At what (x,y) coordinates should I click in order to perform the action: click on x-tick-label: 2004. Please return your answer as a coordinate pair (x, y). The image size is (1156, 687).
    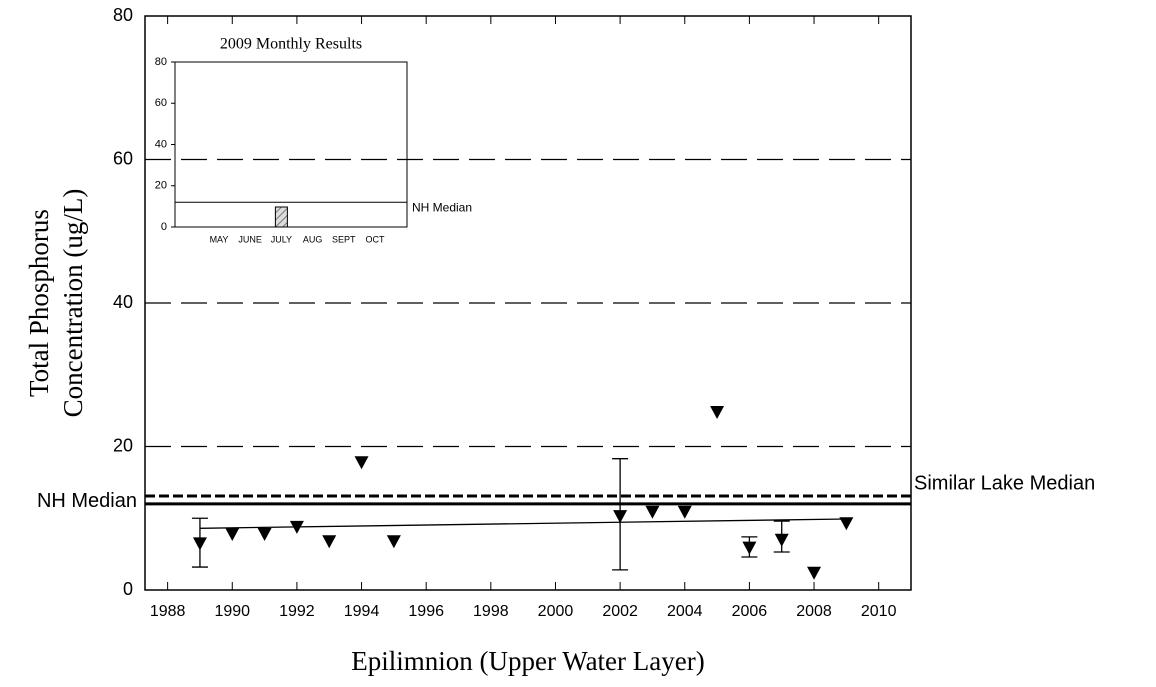
    Looking at the image, I should click on (685, 611).